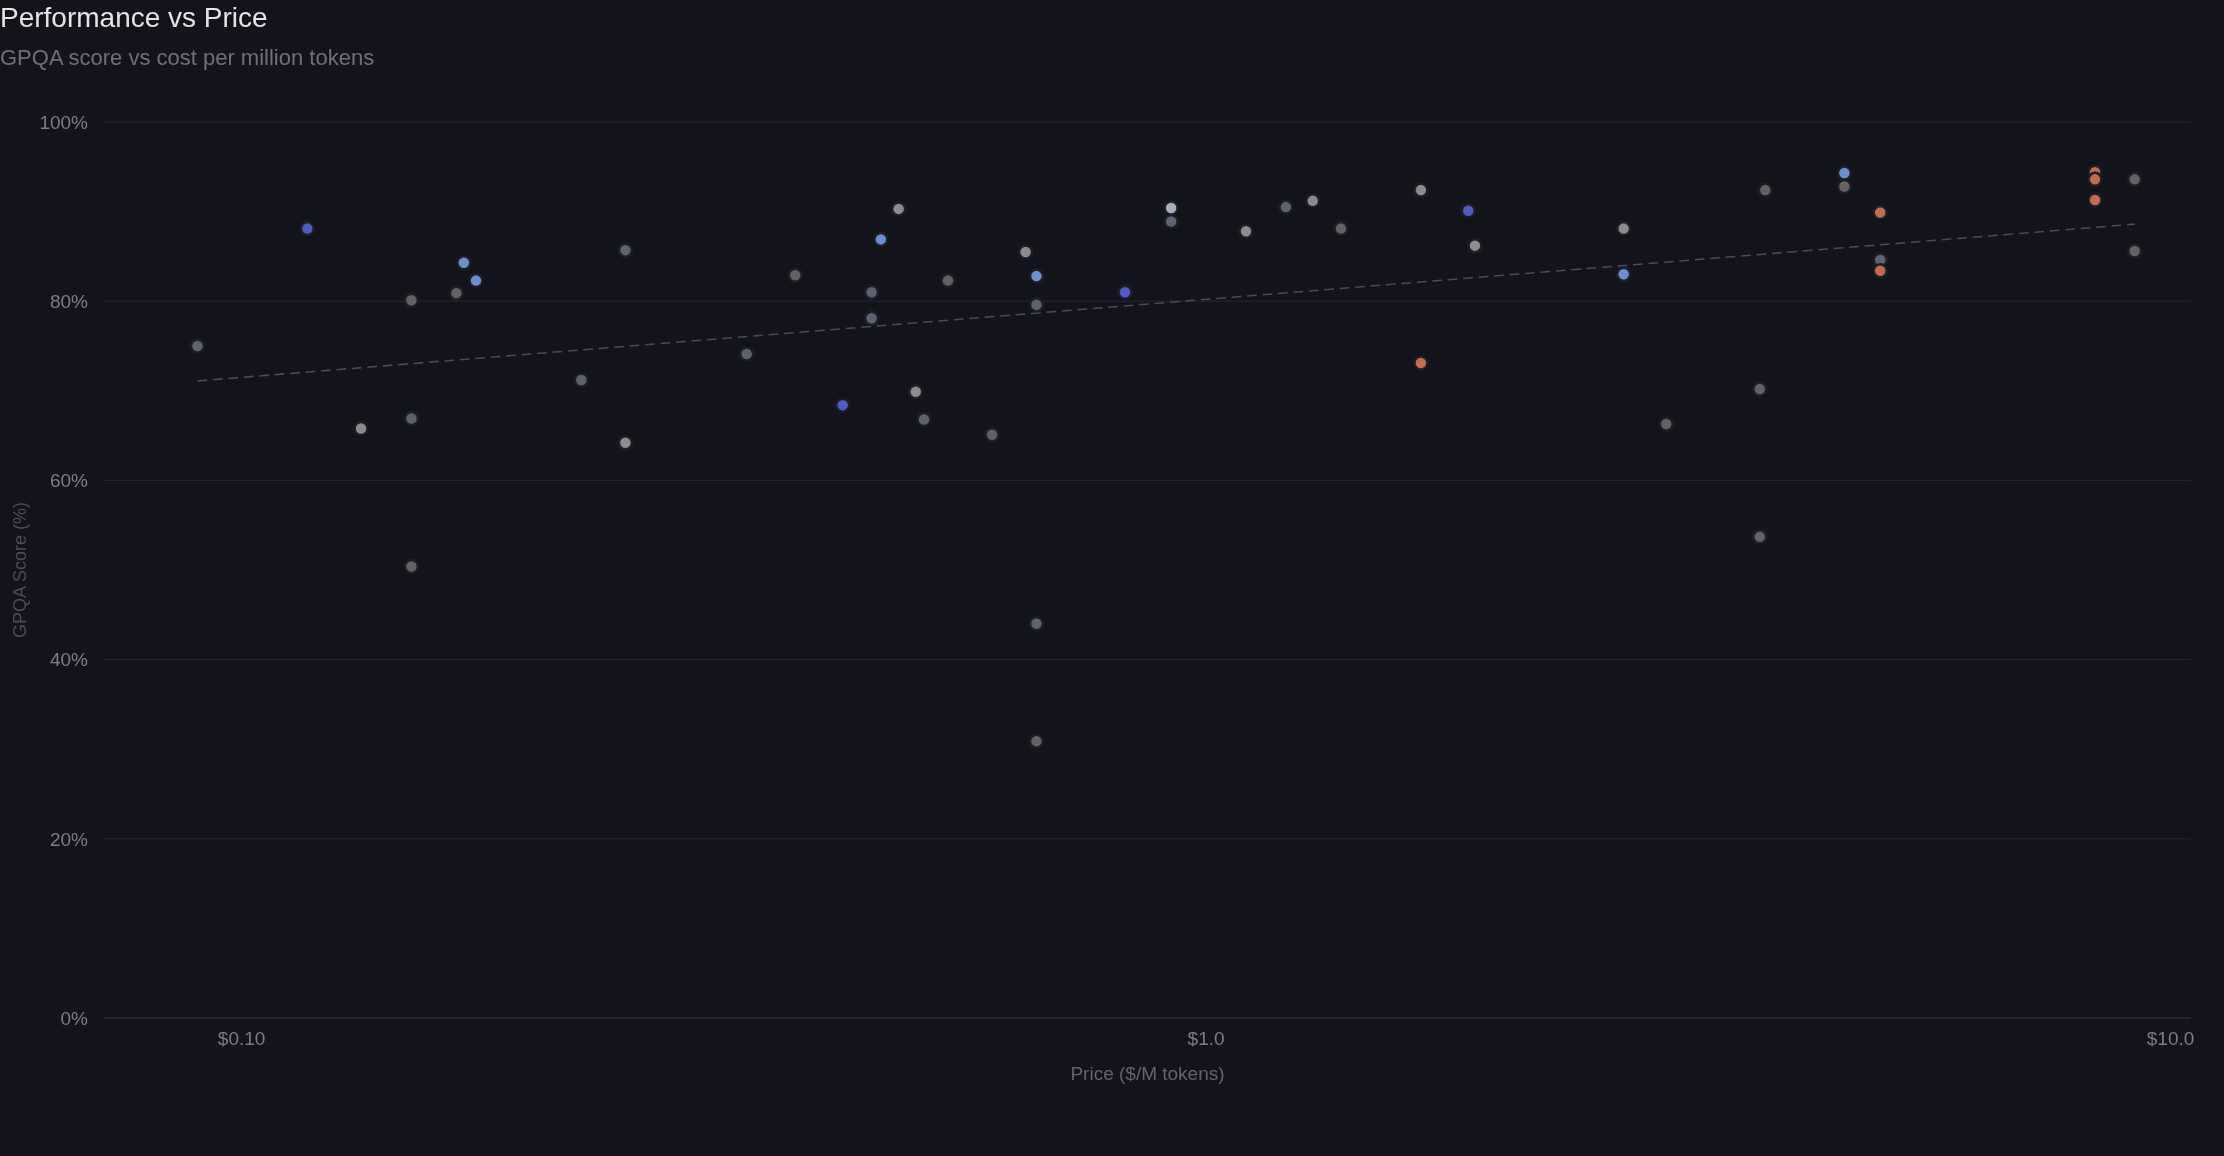 The height and width of the screenshot is (1156, 2224). I want to click on y-tick-label: 60%, so click(69, 481).